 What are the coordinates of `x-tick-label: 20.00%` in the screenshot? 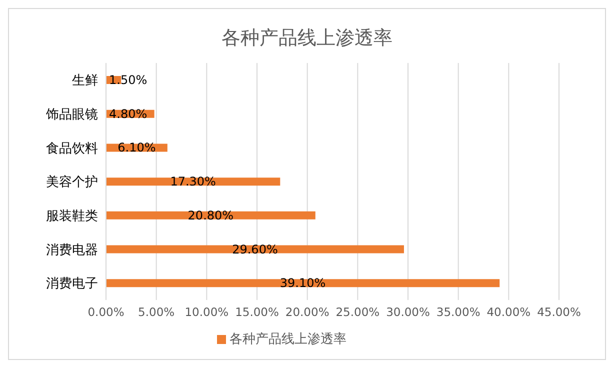 It's located at (307, 312).